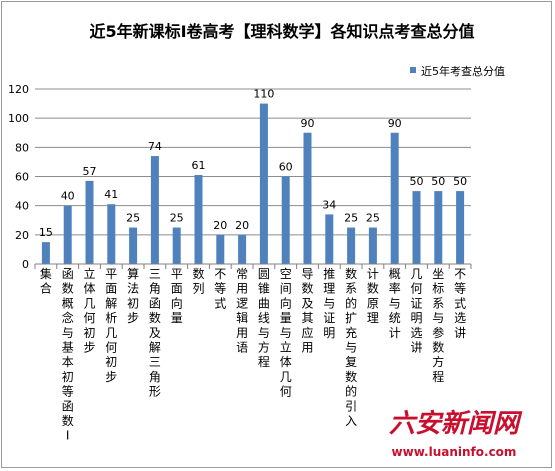  I want to click on data-label: 57, so click(90, 171).